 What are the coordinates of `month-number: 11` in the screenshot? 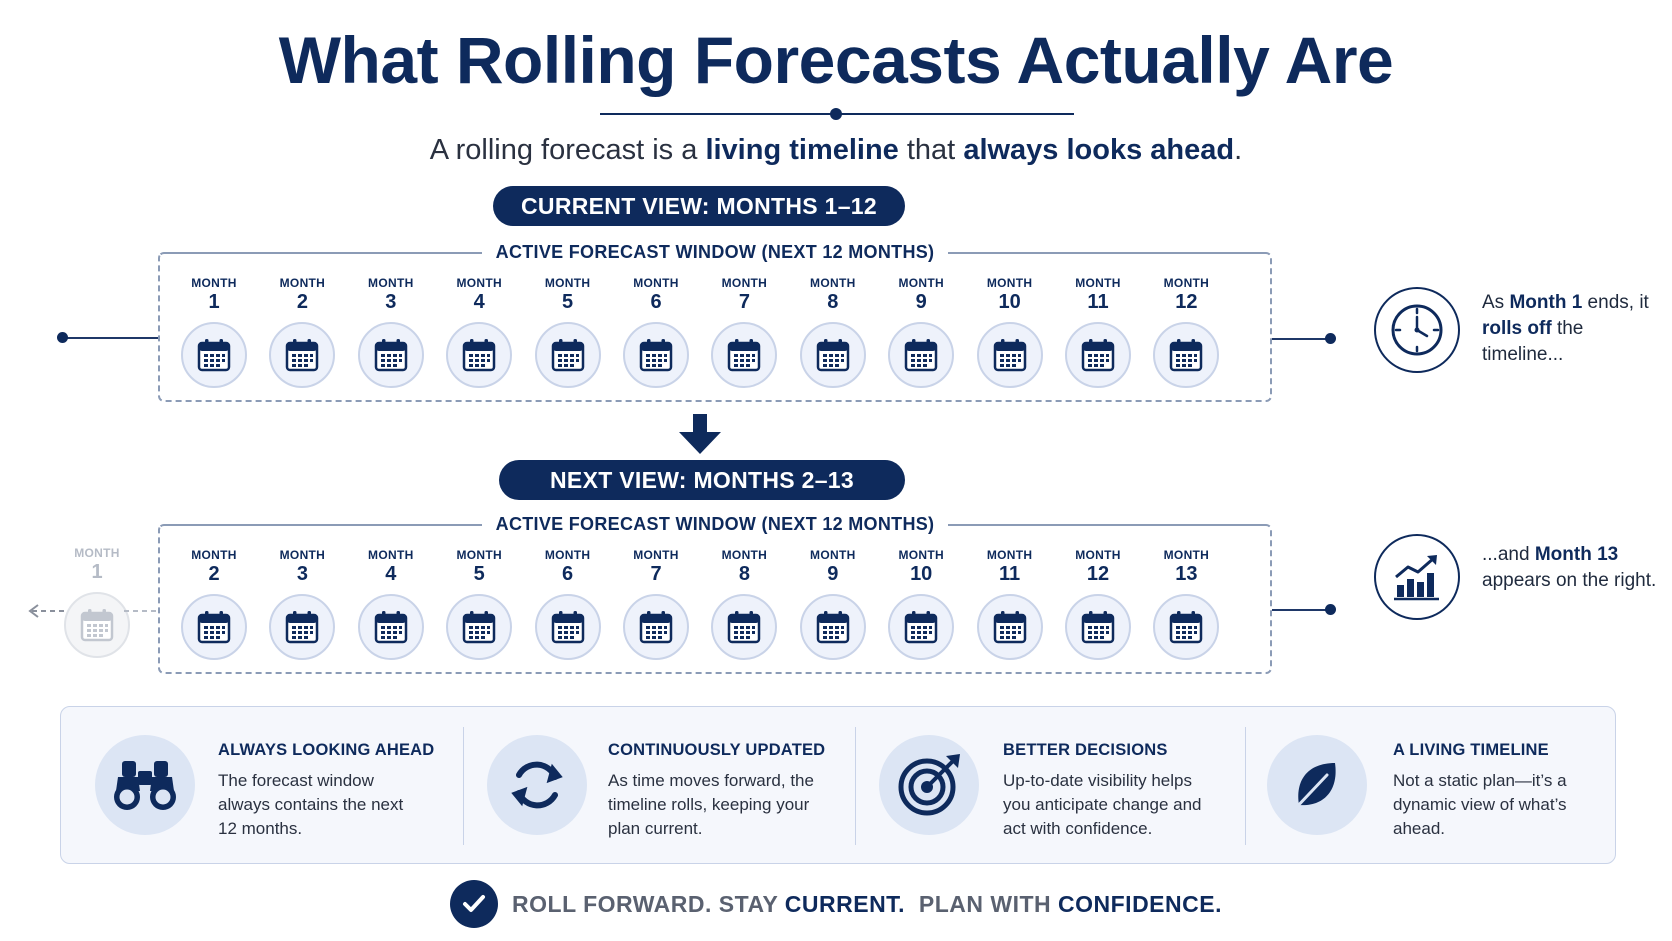 It's located at (1010, 574).